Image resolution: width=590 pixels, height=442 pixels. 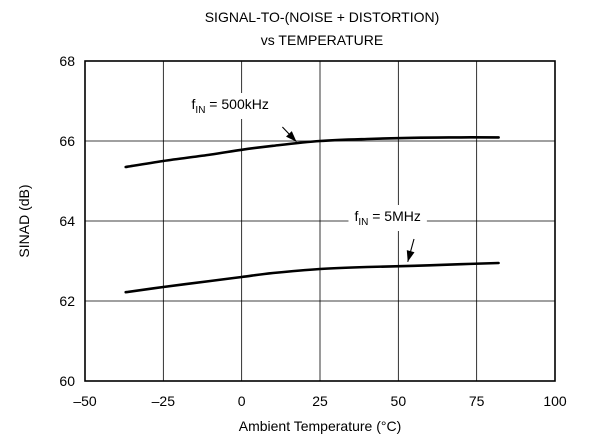 I want to click on y-tick-label: 62, so click(x=67, y=301).